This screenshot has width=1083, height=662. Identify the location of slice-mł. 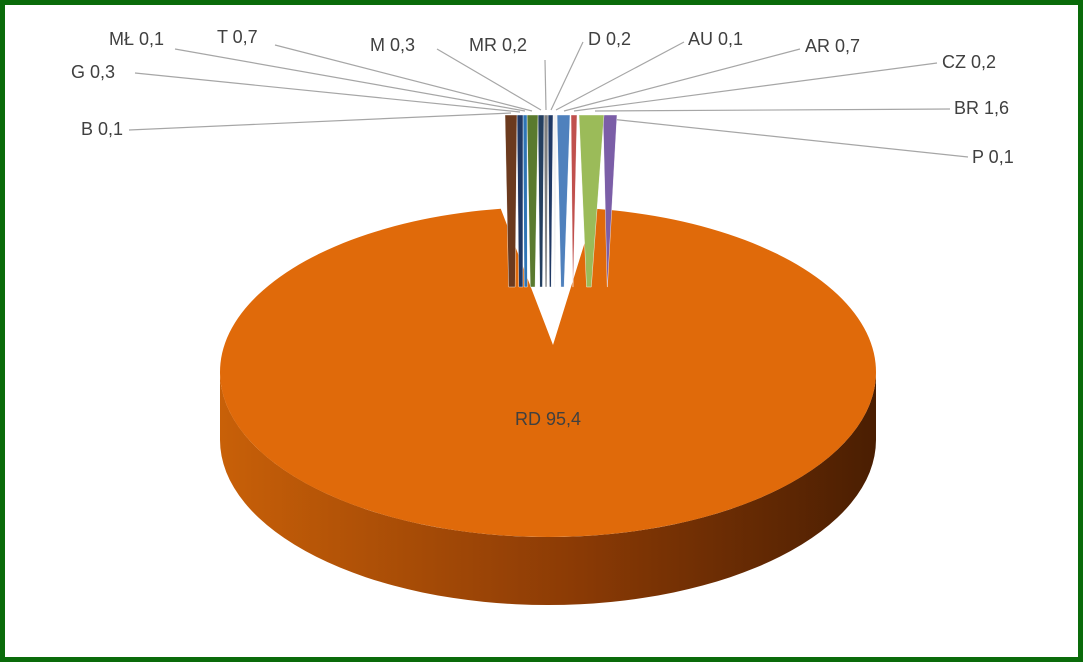
(525, 201).